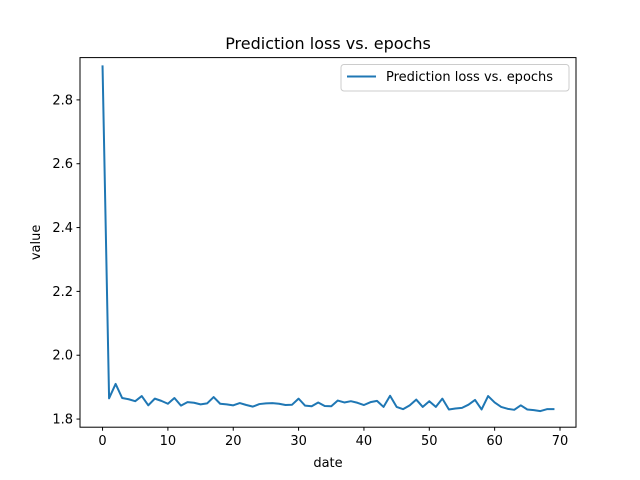 The width and height of the screenshot is (640, 480). I want to click on legend-label-prediction-loss: Prediction loss vs. epochs, so click(469, 77).